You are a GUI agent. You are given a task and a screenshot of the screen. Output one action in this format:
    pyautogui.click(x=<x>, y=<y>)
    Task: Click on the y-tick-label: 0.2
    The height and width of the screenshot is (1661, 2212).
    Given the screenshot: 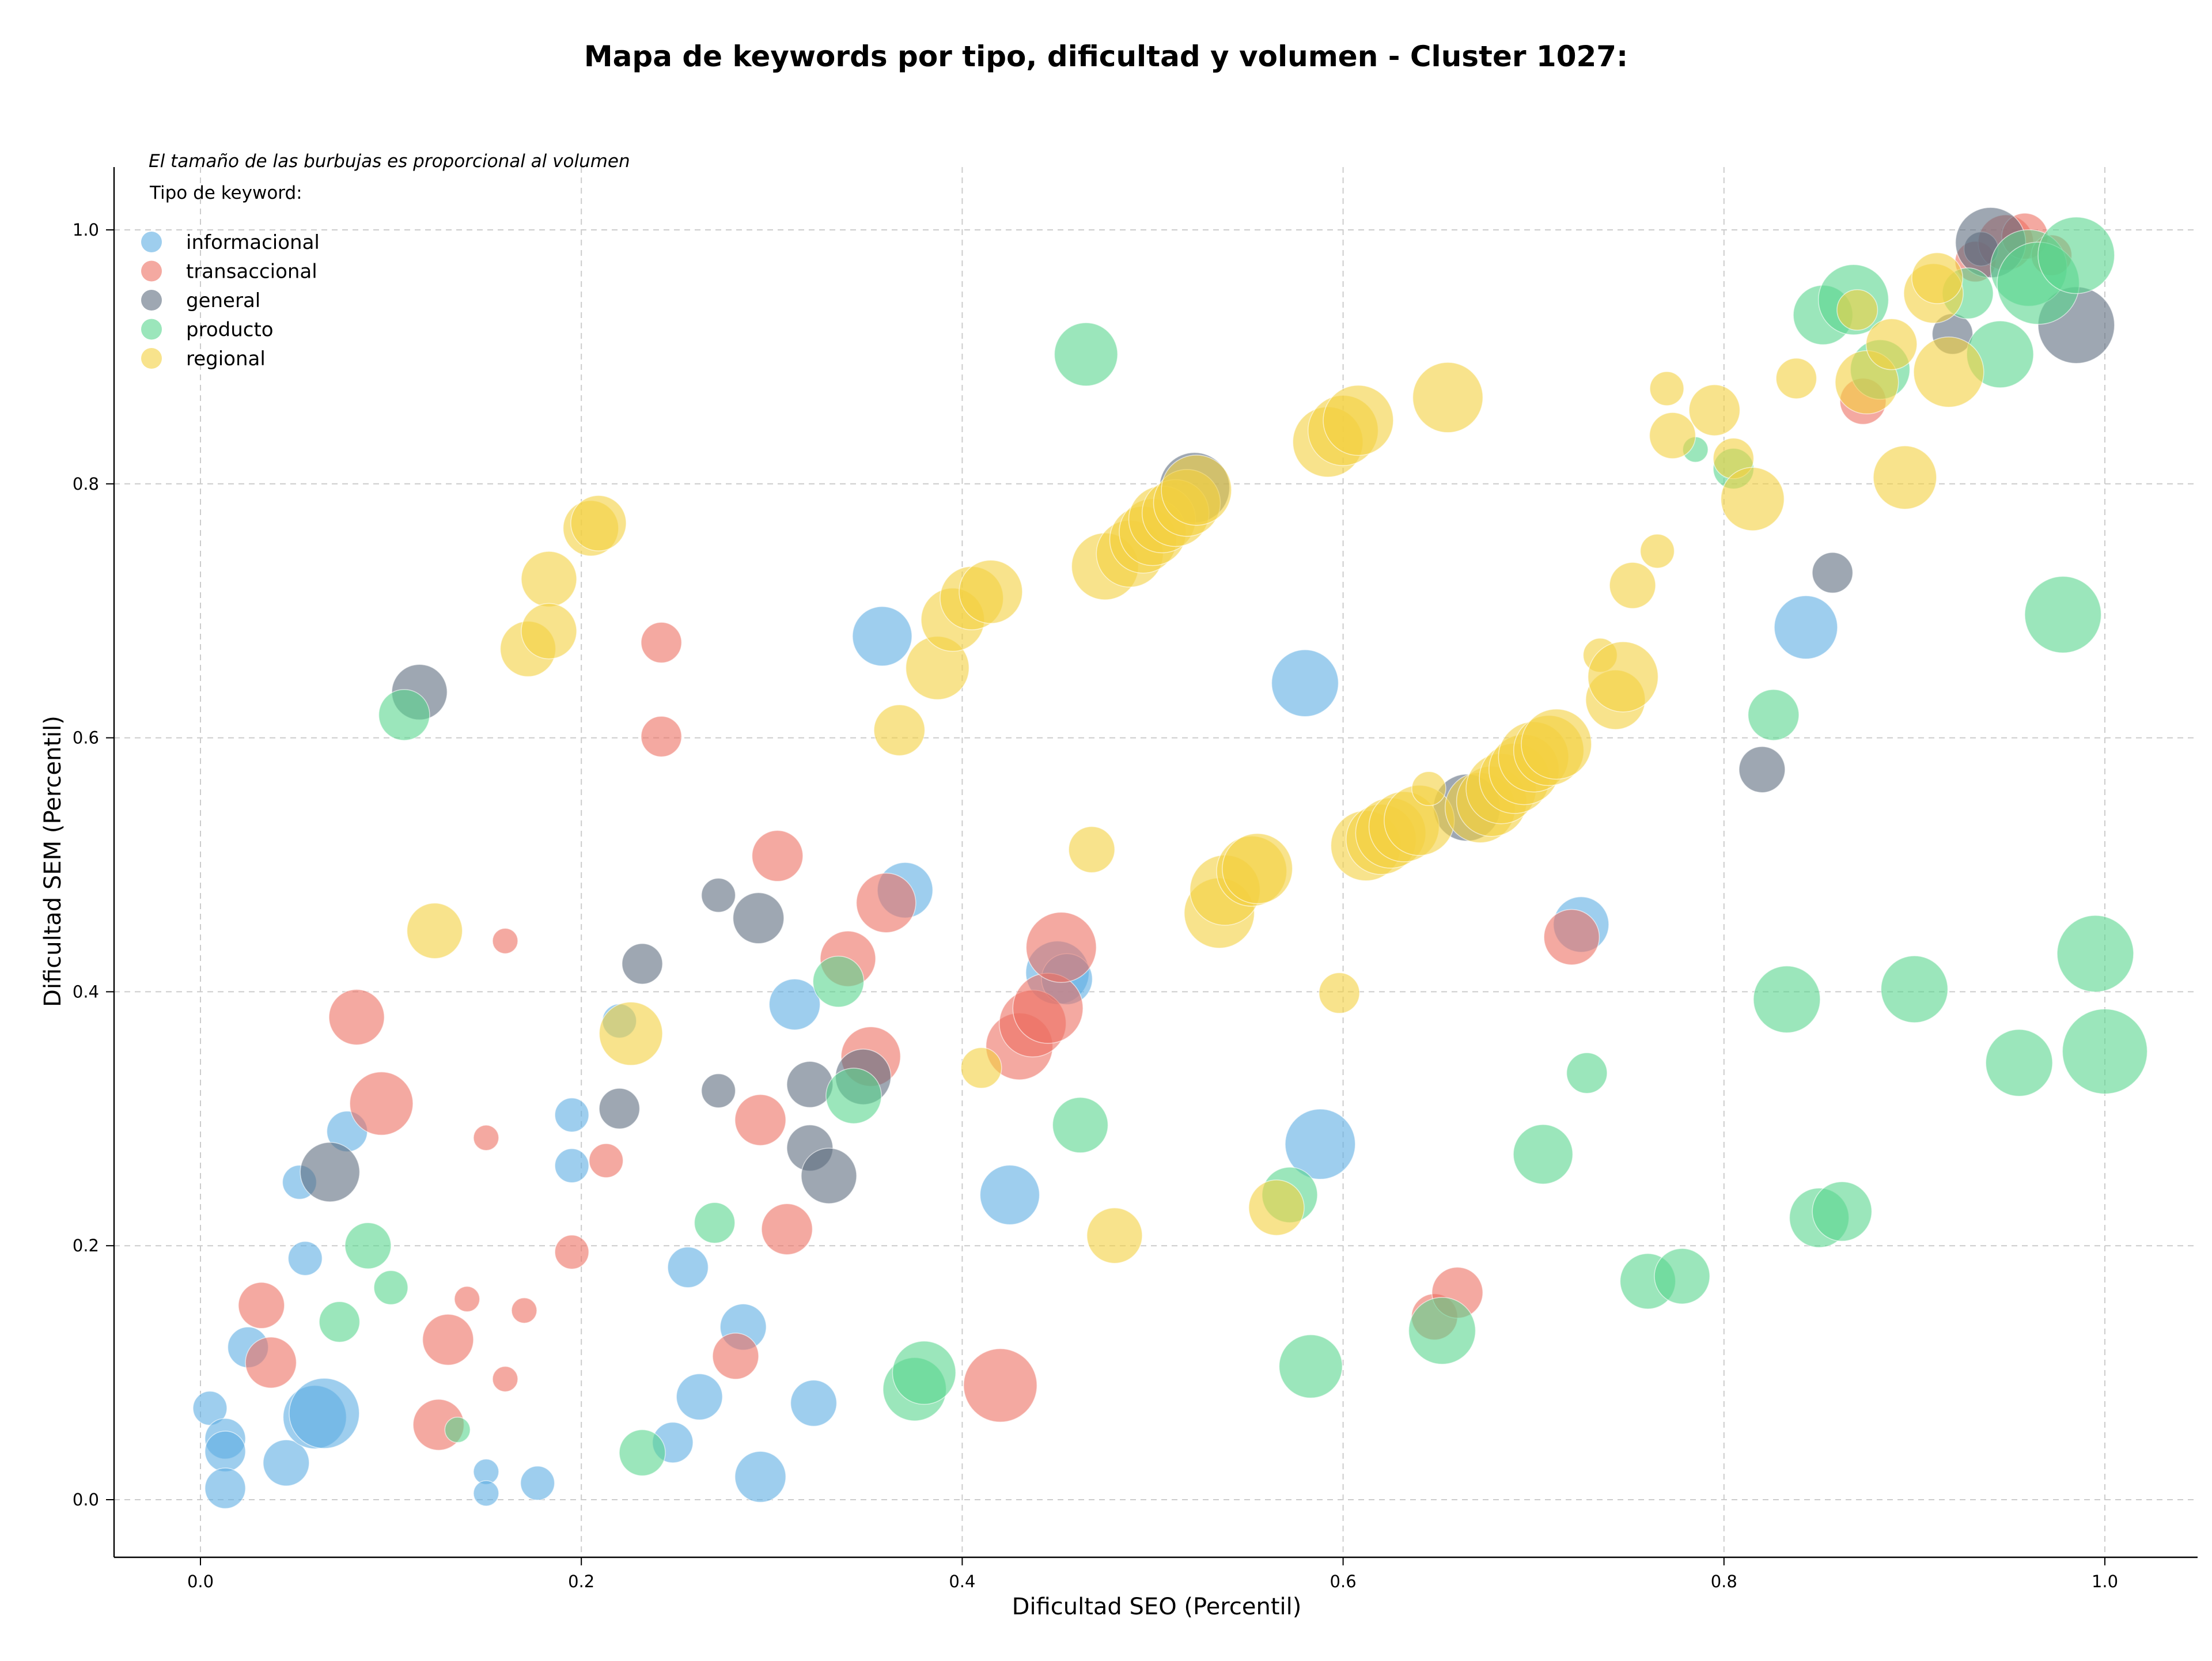 What is the action you would take?
    pyautogui.click(x=86, y=1245)
    